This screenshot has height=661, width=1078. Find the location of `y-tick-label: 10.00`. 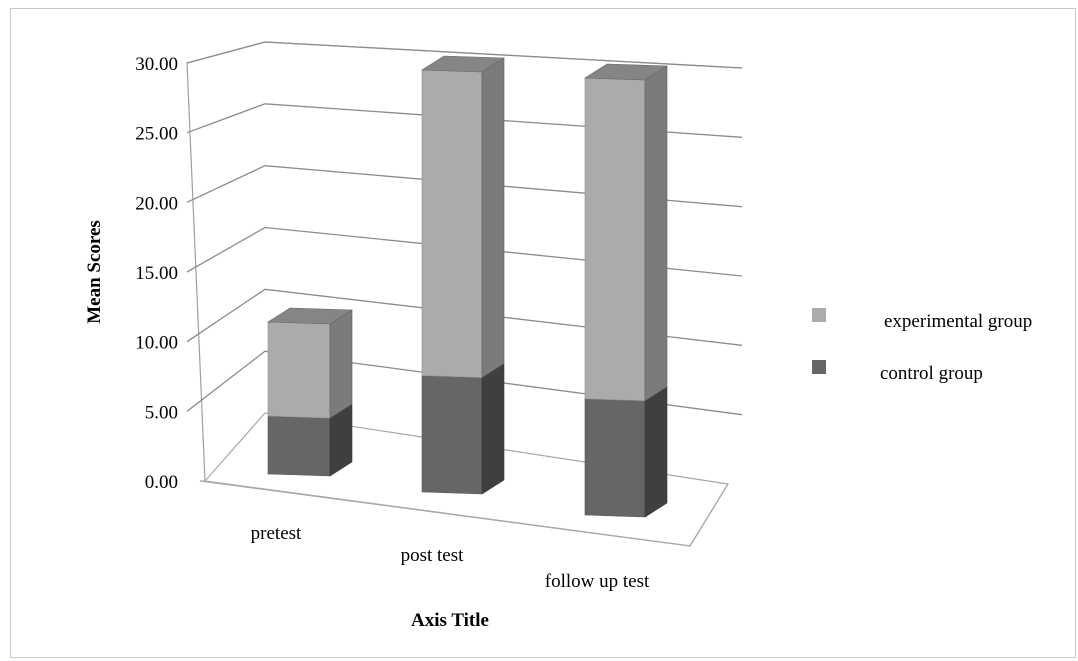

y-tick-label: 10.00 is located at coordinates (156, 343).